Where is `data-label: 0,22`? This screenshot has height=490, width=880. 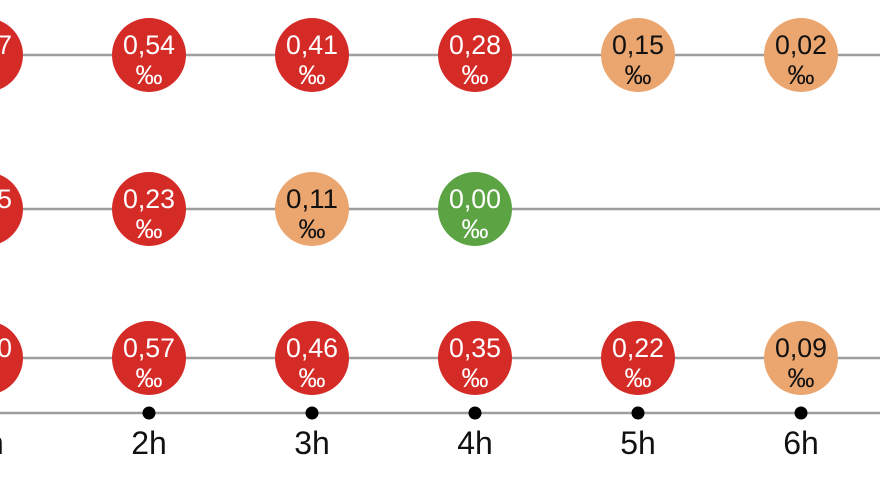
data-label: 0,22 is located at coordinates (638, 348).